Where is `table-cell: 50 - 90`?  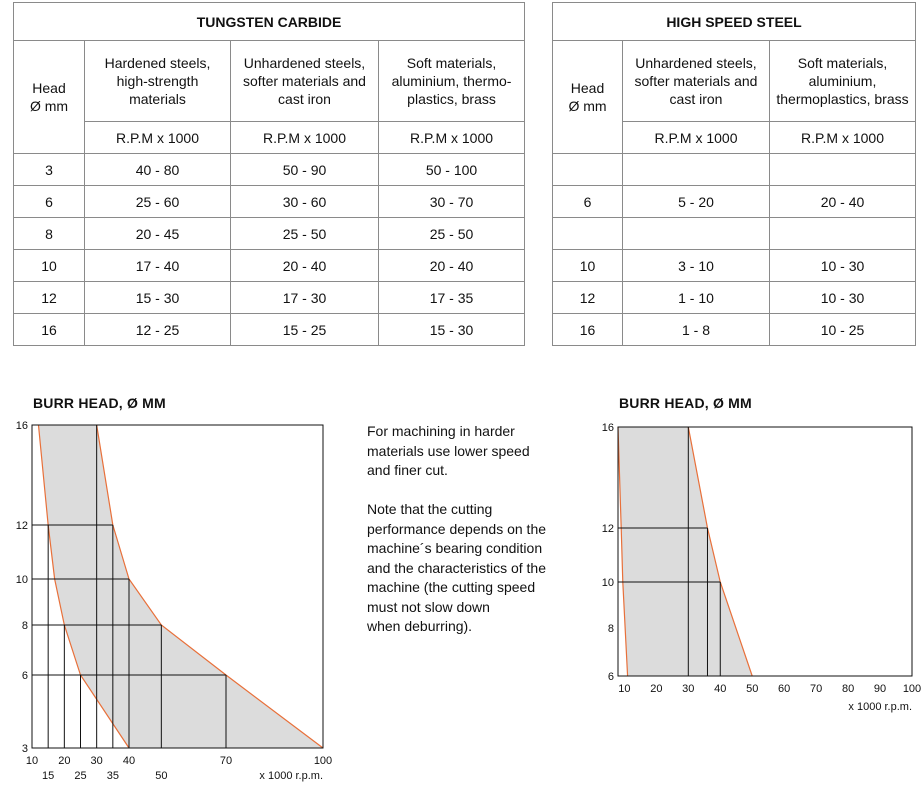
table-cell: 50 - 90 is located at coordinates (304, 169).